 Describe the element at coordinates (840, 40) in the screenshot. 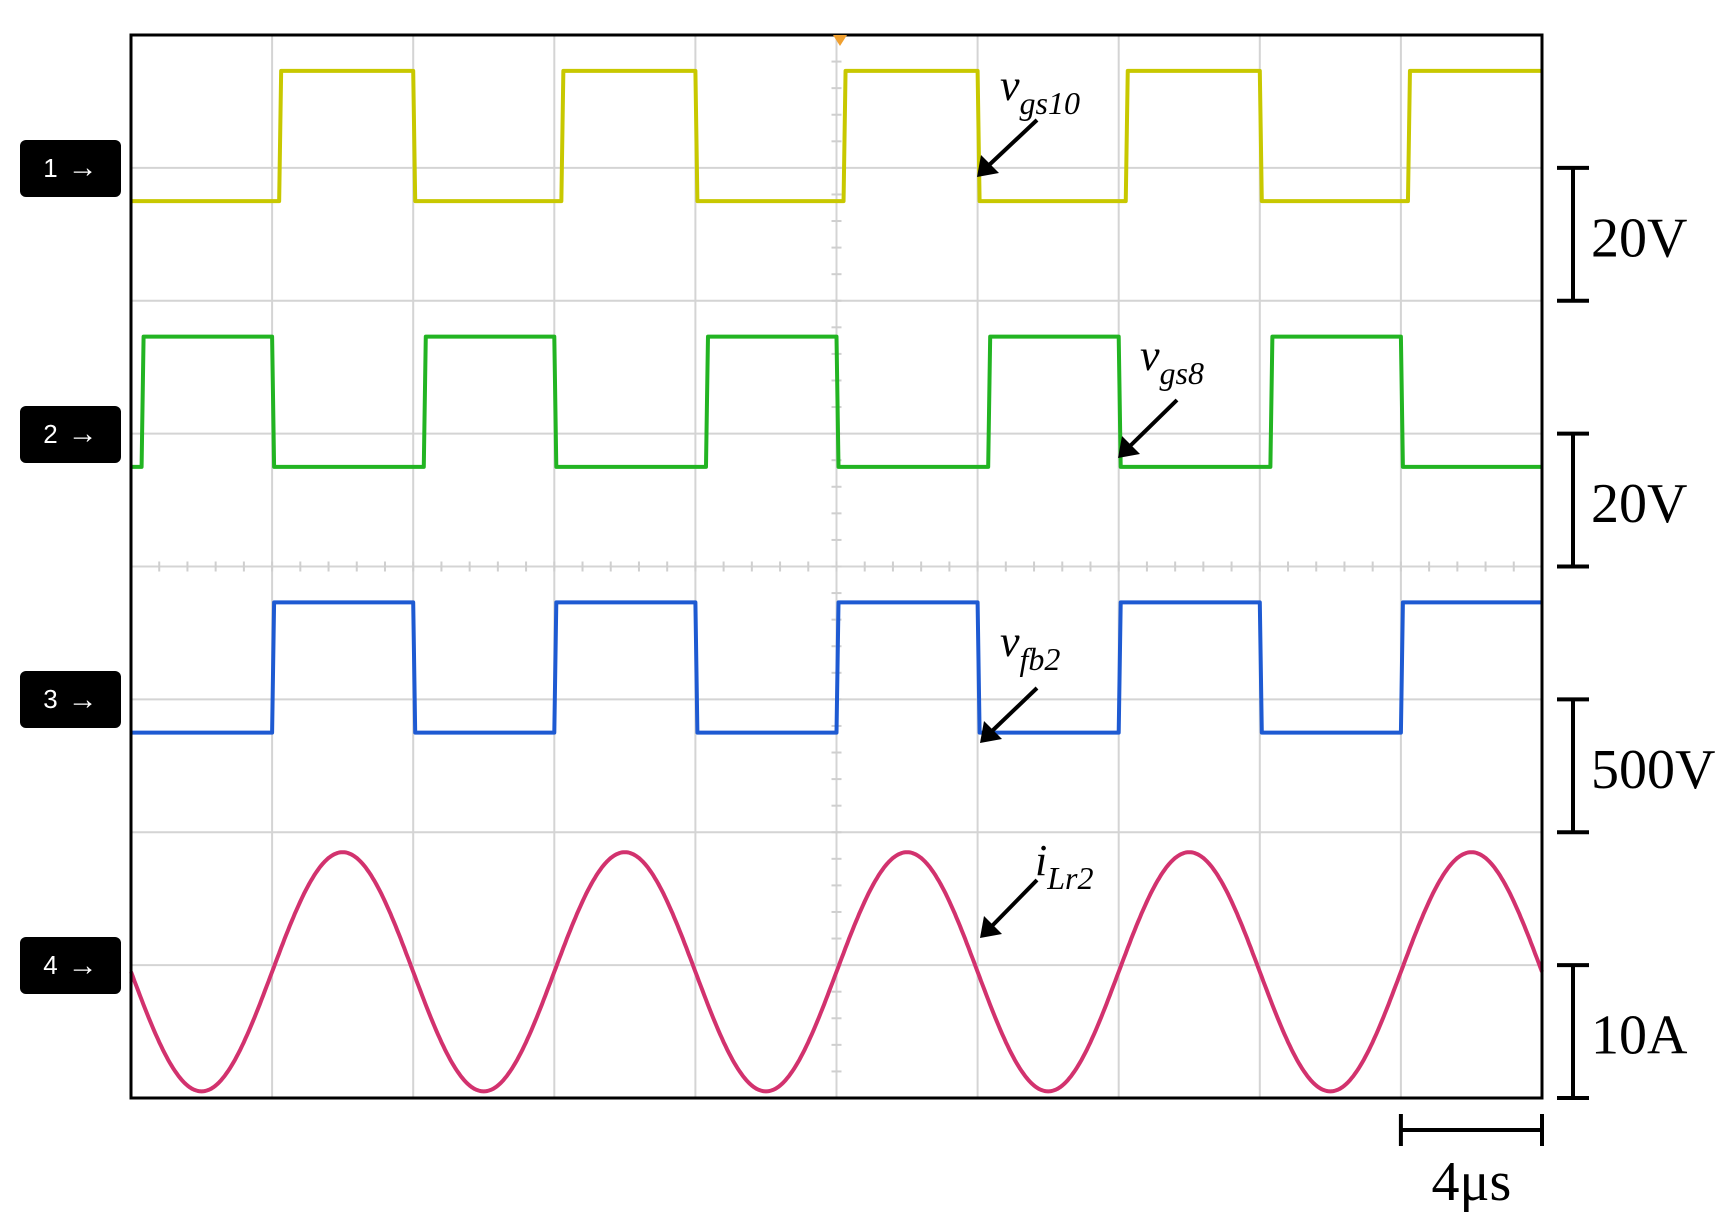

I see `trigger-marker` at that location.